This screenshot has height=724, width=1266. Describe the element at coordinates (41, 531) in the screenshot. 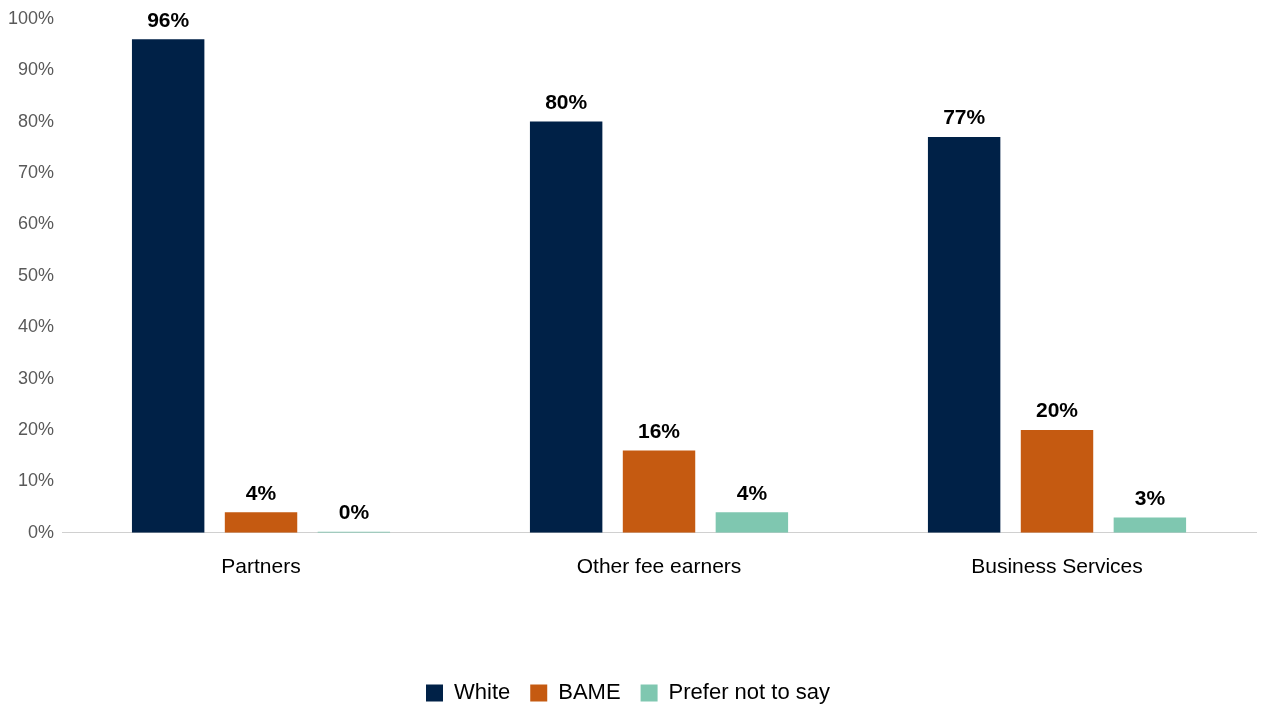

I see `y-tick-label: 0%` at that location.